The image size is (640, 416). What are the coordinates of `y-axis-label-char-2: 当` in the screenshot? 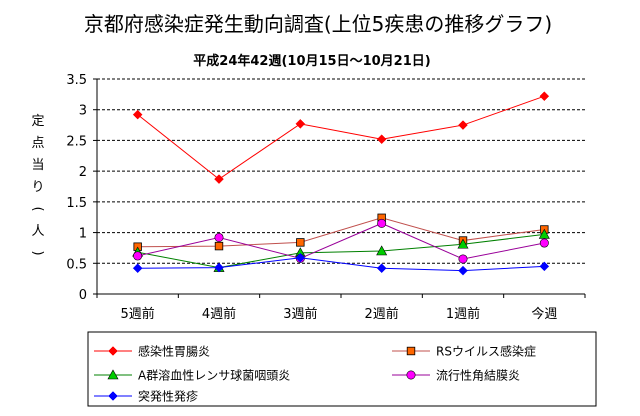 It's located at (37, 165).